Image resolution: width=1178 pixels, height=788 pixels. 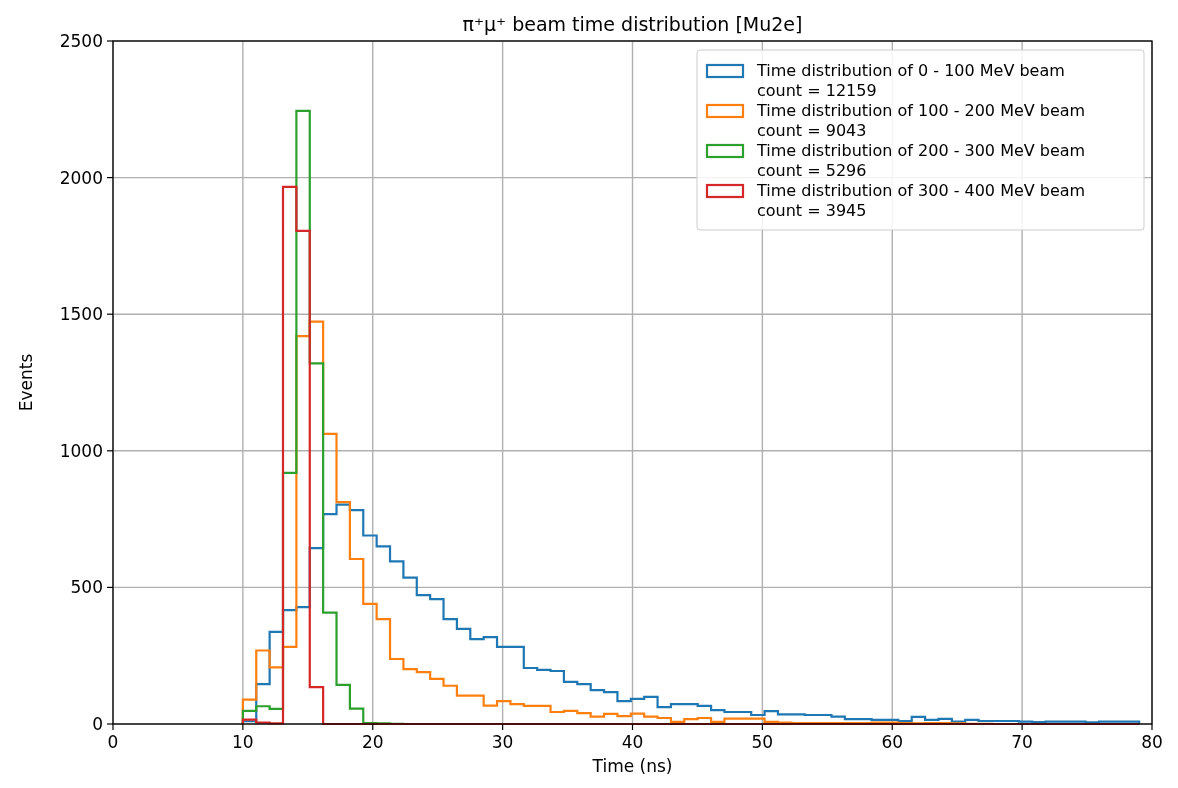 What do you see at coordinates (910, 80) in the screenshot?
I see `legend-label: Time distribution of 0 - 100 MeV beam count = 12159` at bounding box center [910, 80].